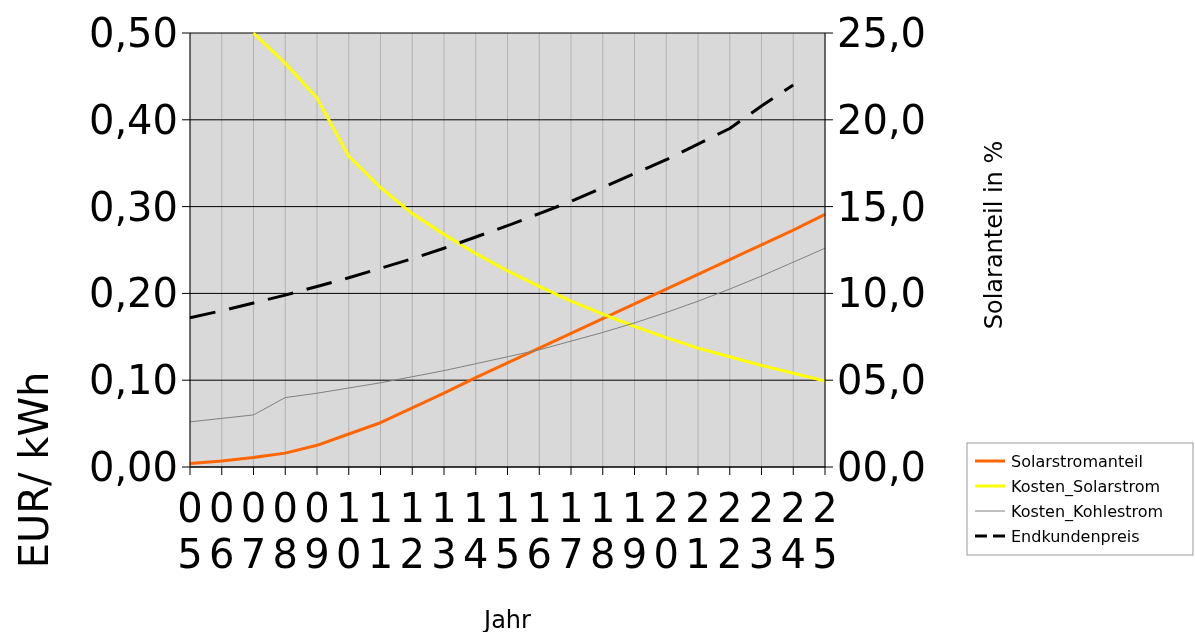  Describe the element at coordinates (133, 467) in the screenshot. I see `y-tick-label: 0,00` at that location.